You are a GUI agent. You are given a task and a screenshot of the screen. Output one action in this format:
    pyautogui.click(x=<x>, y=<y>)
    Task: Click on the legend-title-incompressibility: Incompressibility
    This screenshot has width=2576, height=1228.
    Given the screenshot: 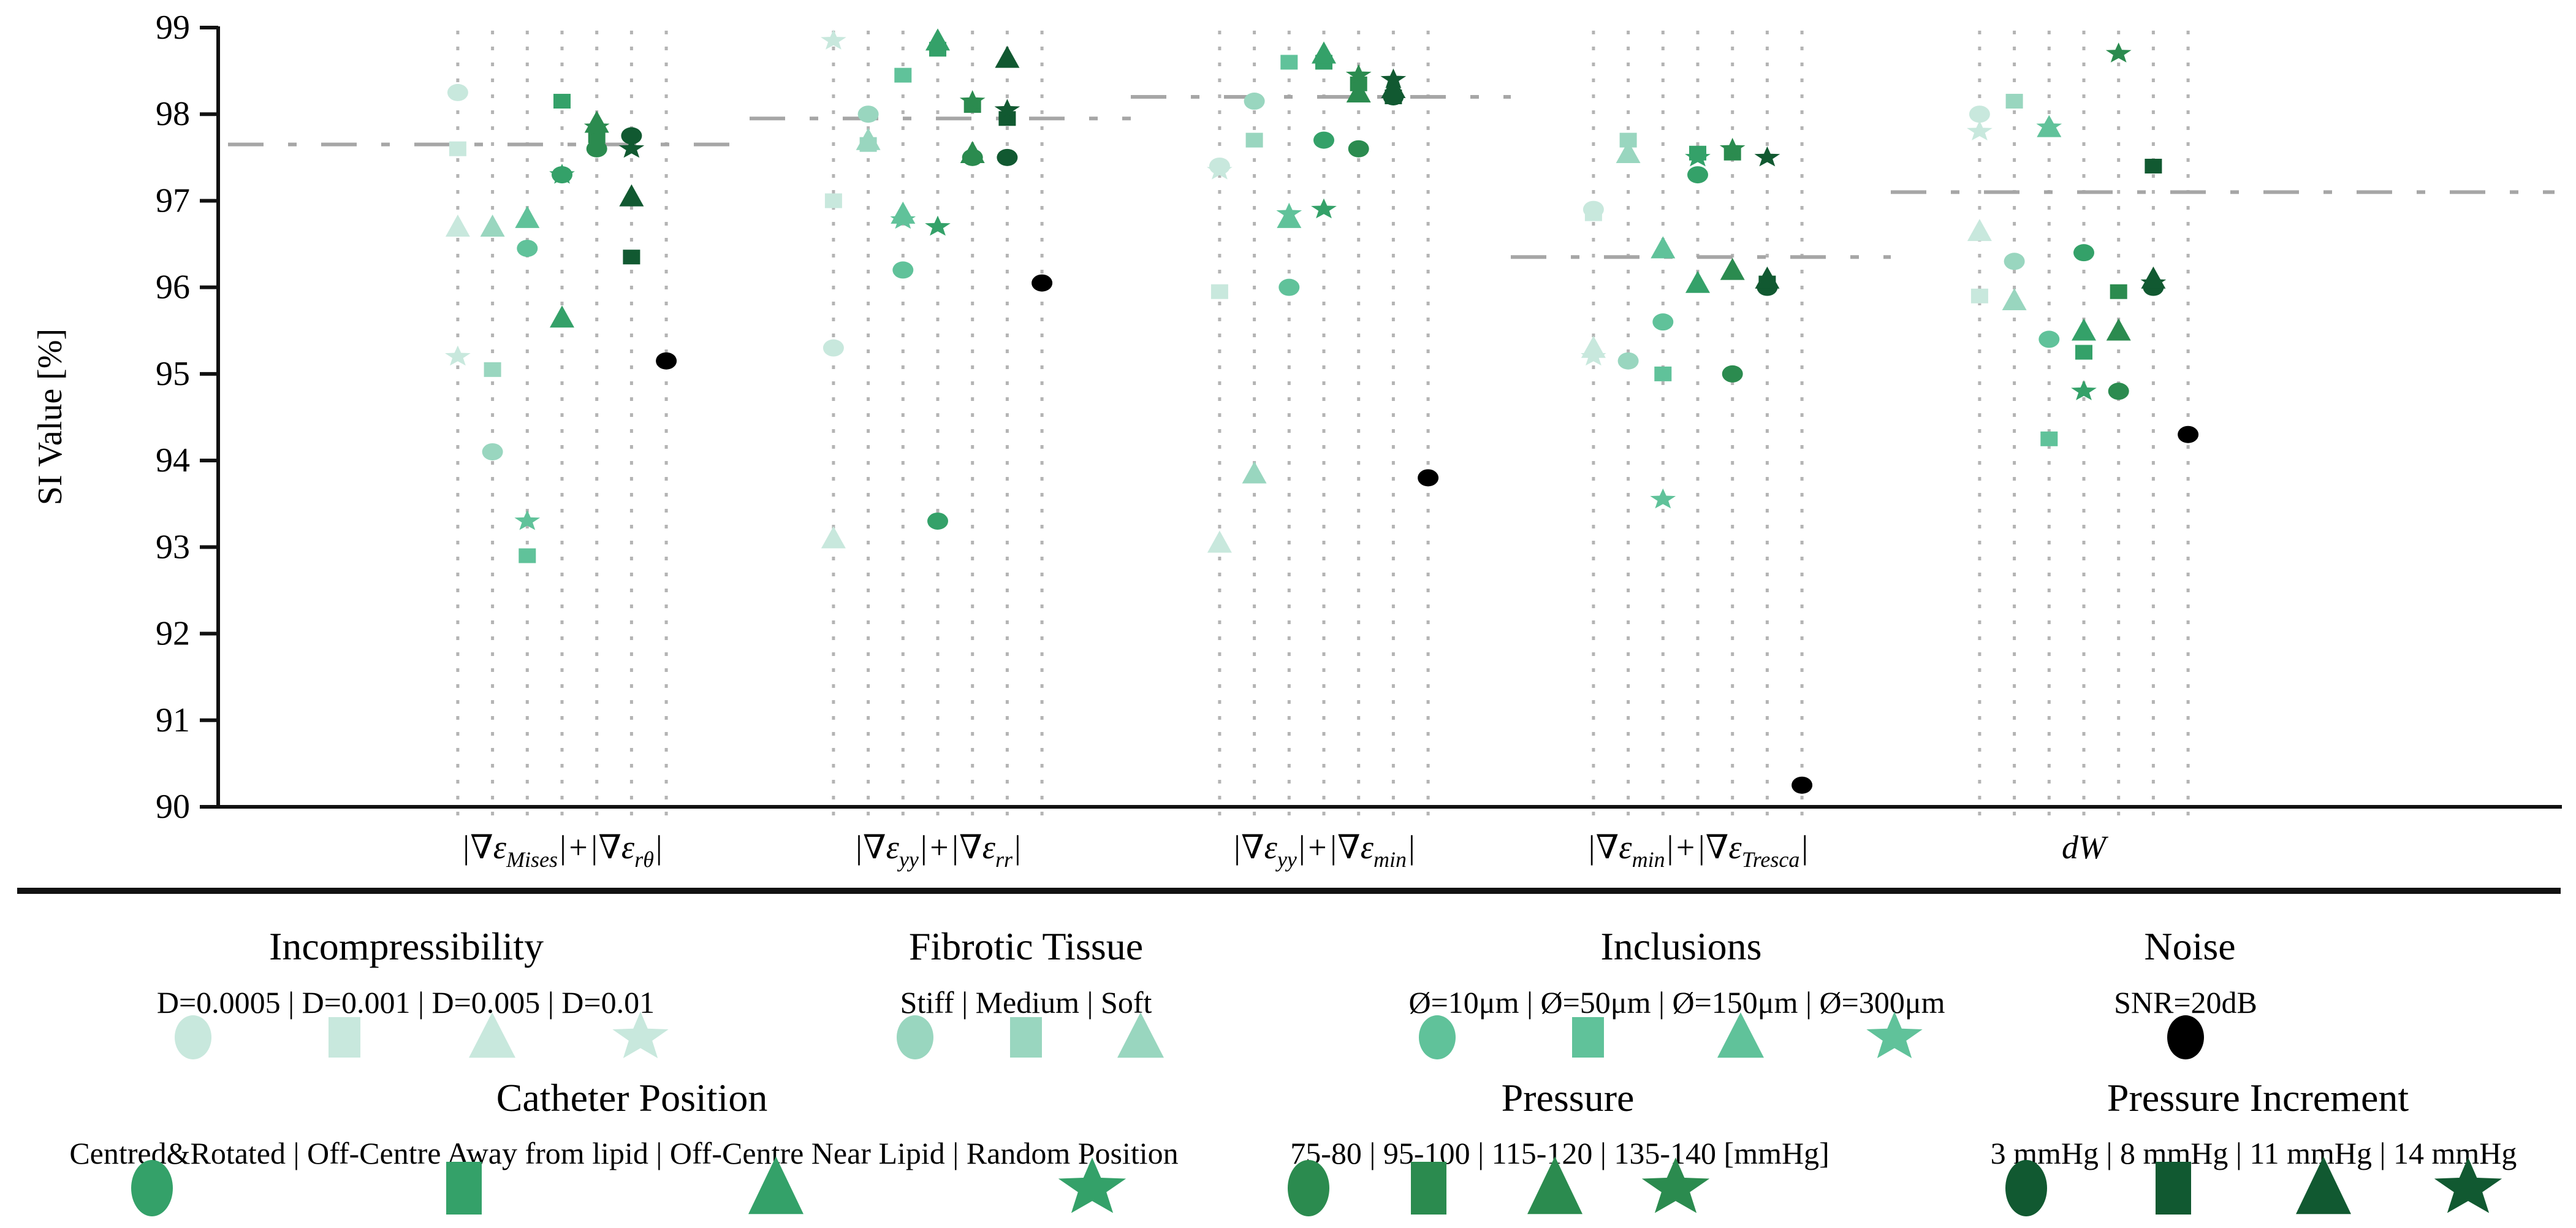 What is the action you would take?
    pyautogui.click(x=406, y=946)
    